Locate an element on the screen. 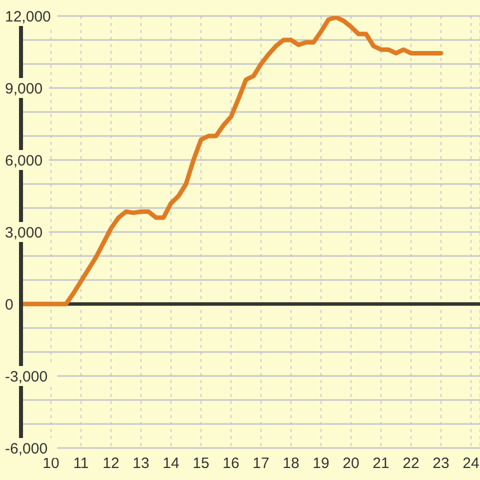 The image size is (480, 480). x-tick-label: 13 is located at coordinates (141, 463).